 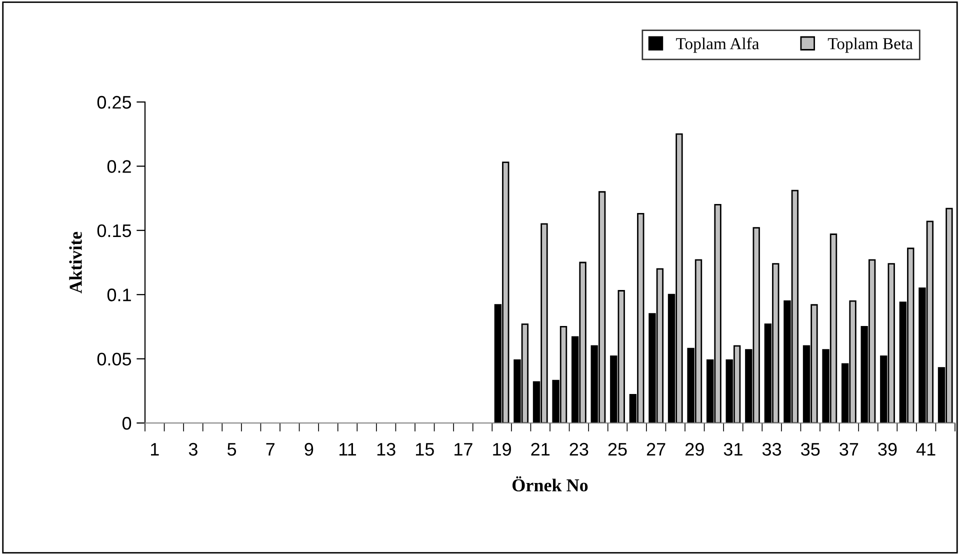 What do you see at coordinates (579, 449) in the screenshot?
I see `x-tick-label: 23` at bounding box center [579, 449].